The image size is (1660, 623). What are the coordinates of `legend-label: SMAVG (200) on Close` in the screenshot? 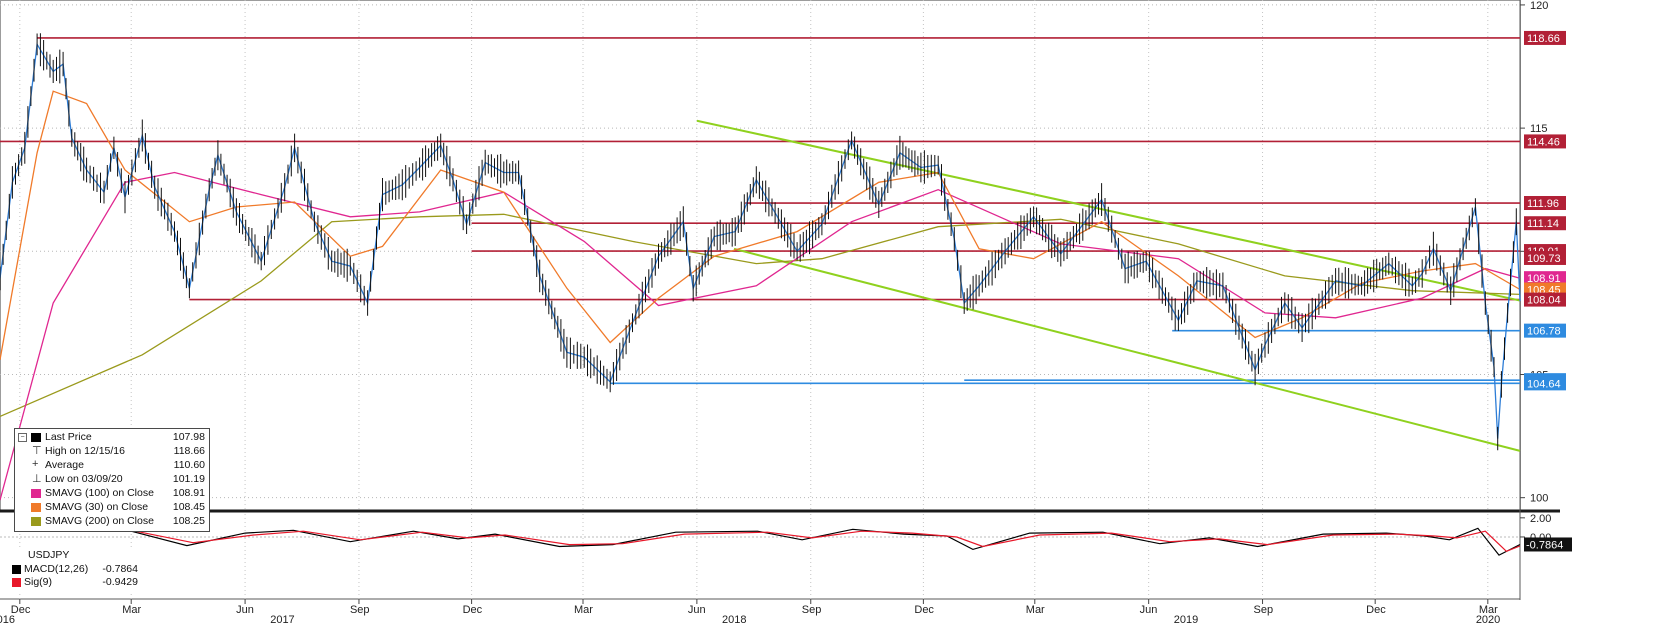 It's located at (99, 521).